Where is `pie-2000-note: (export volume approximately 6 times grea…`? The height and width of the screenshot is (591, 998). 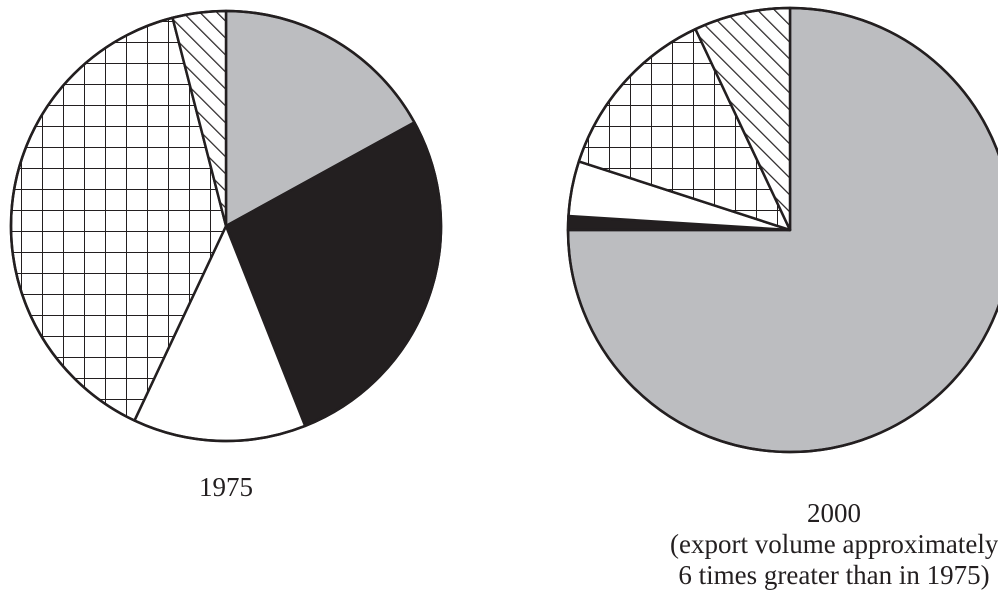
pie-2000-note: (export volume approximately 6 times grea… is located at coordinates (834, 560).